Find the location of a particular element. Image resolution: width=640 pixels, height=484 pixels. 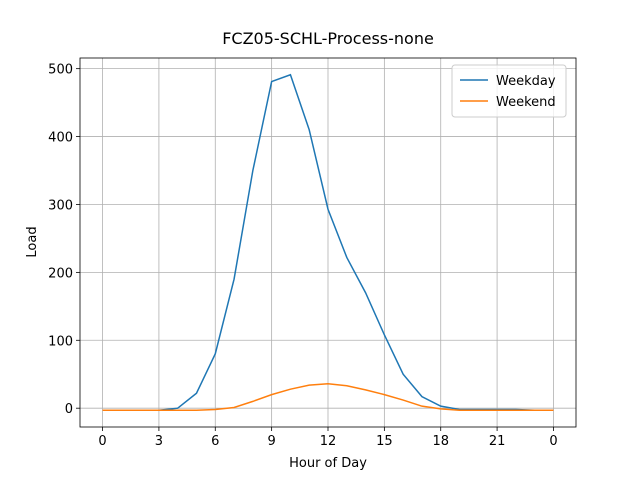

y-tick-label: 0 is located at coordinates (69, 409).